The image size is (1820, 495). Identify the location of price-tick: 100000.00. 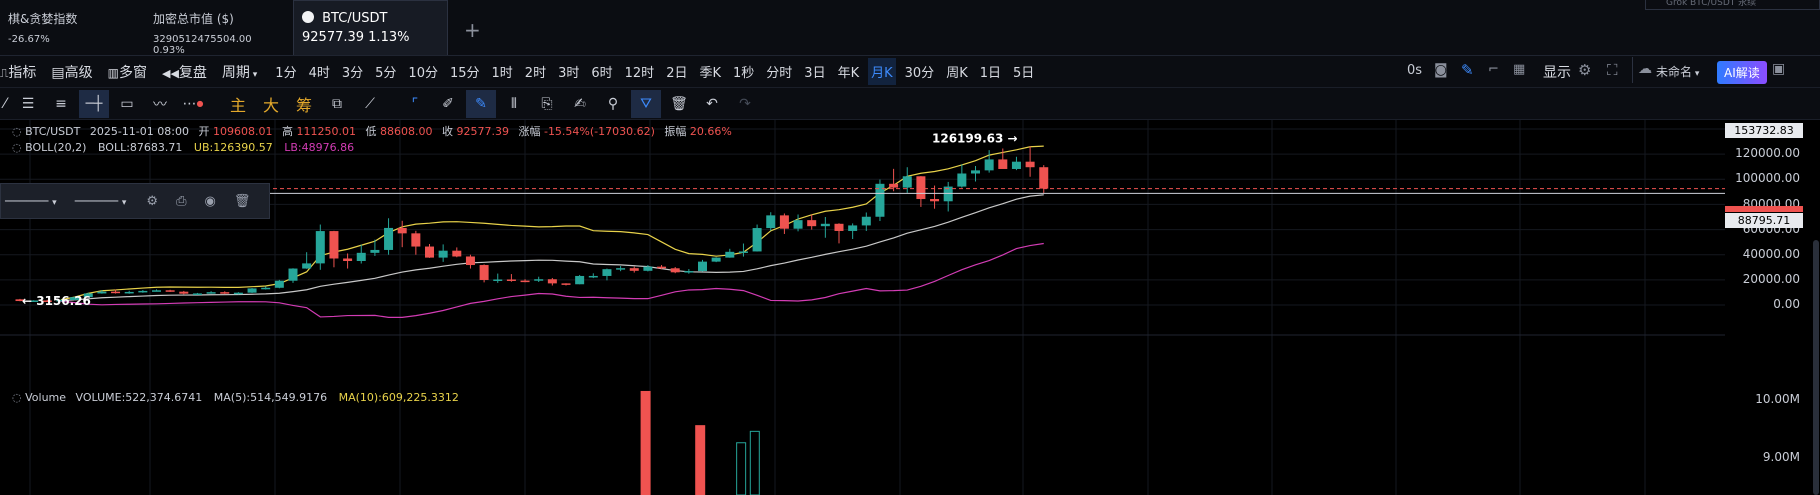
(1767, 178).